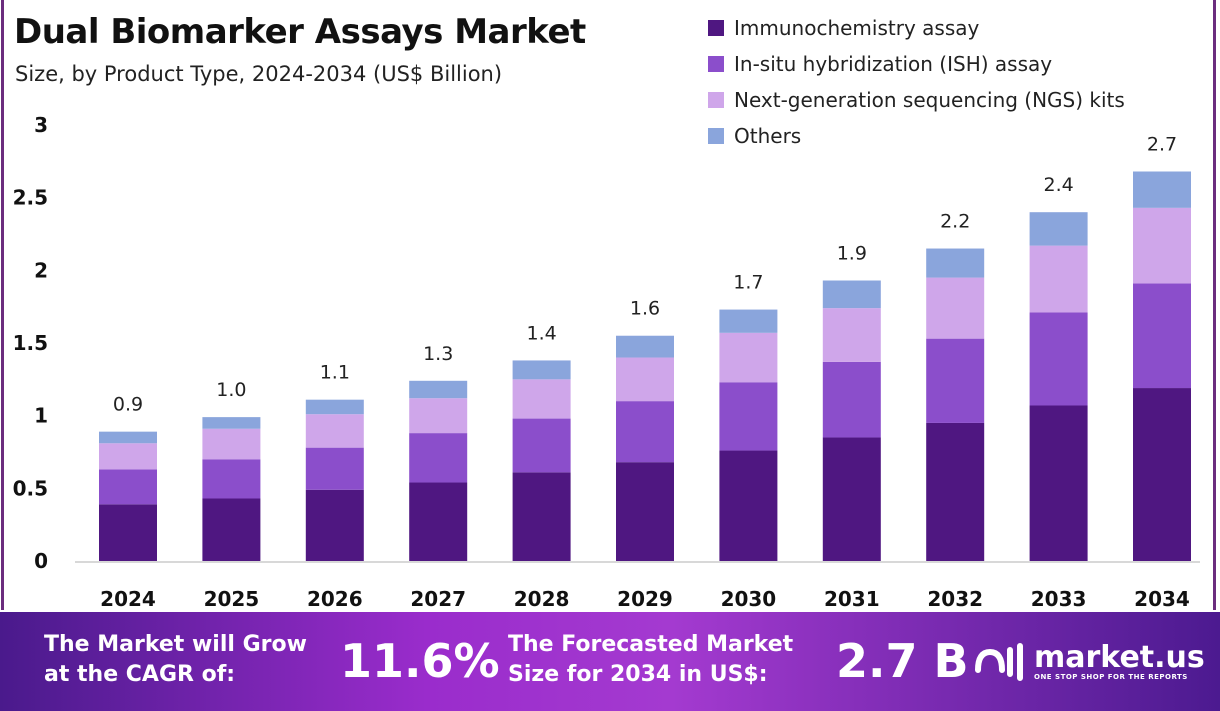 The height and width of the screenshot is (711, 1220). I want to click on y-tick-label: 0.5, so click(30, 488).